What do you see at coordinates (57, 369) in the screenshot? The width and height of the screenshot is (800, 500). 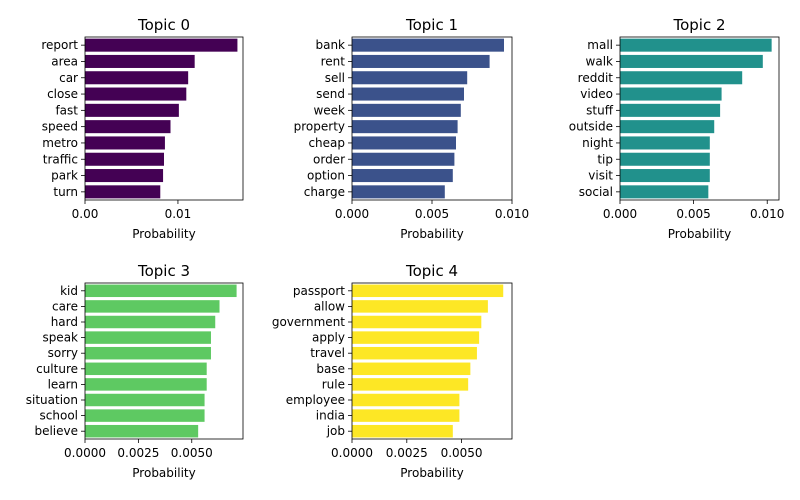 I see `y-tick-label: culture` at bounding box center [57, 369].